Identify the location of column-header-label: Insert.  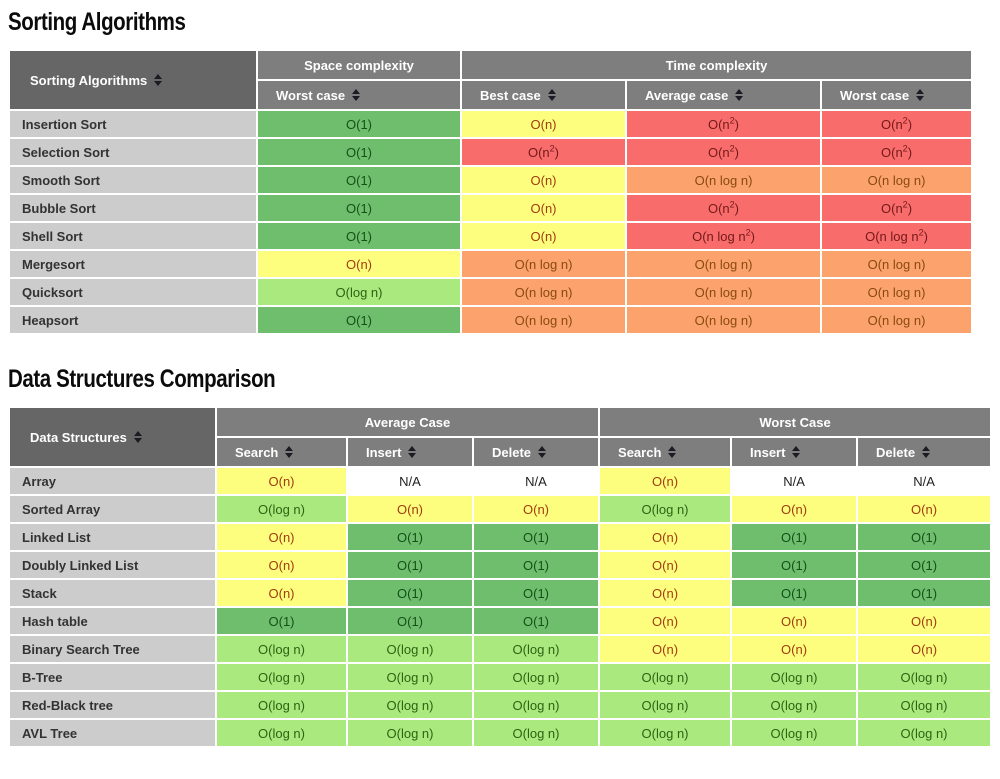
(768, 452).